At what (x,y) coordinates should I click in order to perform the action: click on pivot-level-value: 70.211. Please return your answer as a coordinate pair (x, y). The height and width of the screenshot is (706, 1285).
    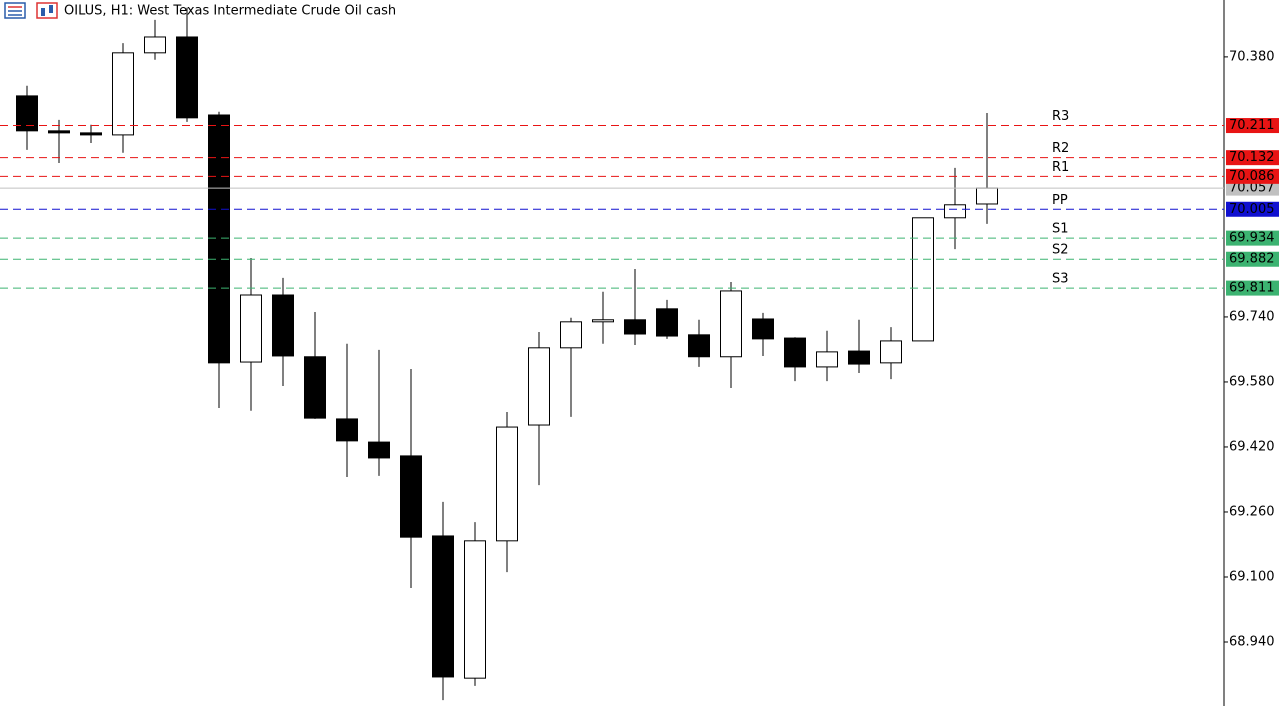
    Looking at the image, I should click on (1252, 125).